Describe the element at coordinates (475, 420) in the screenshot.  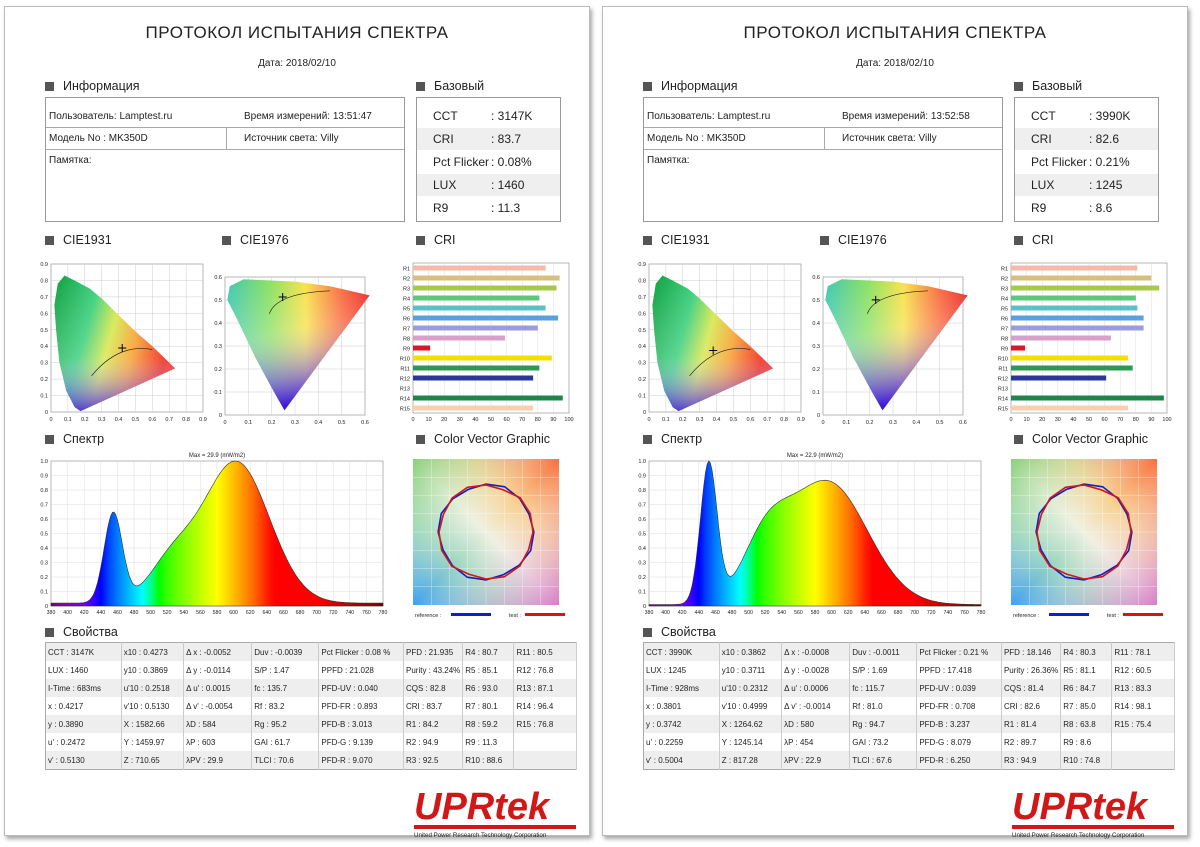
I see `cri-x-tick: 40` at that location.